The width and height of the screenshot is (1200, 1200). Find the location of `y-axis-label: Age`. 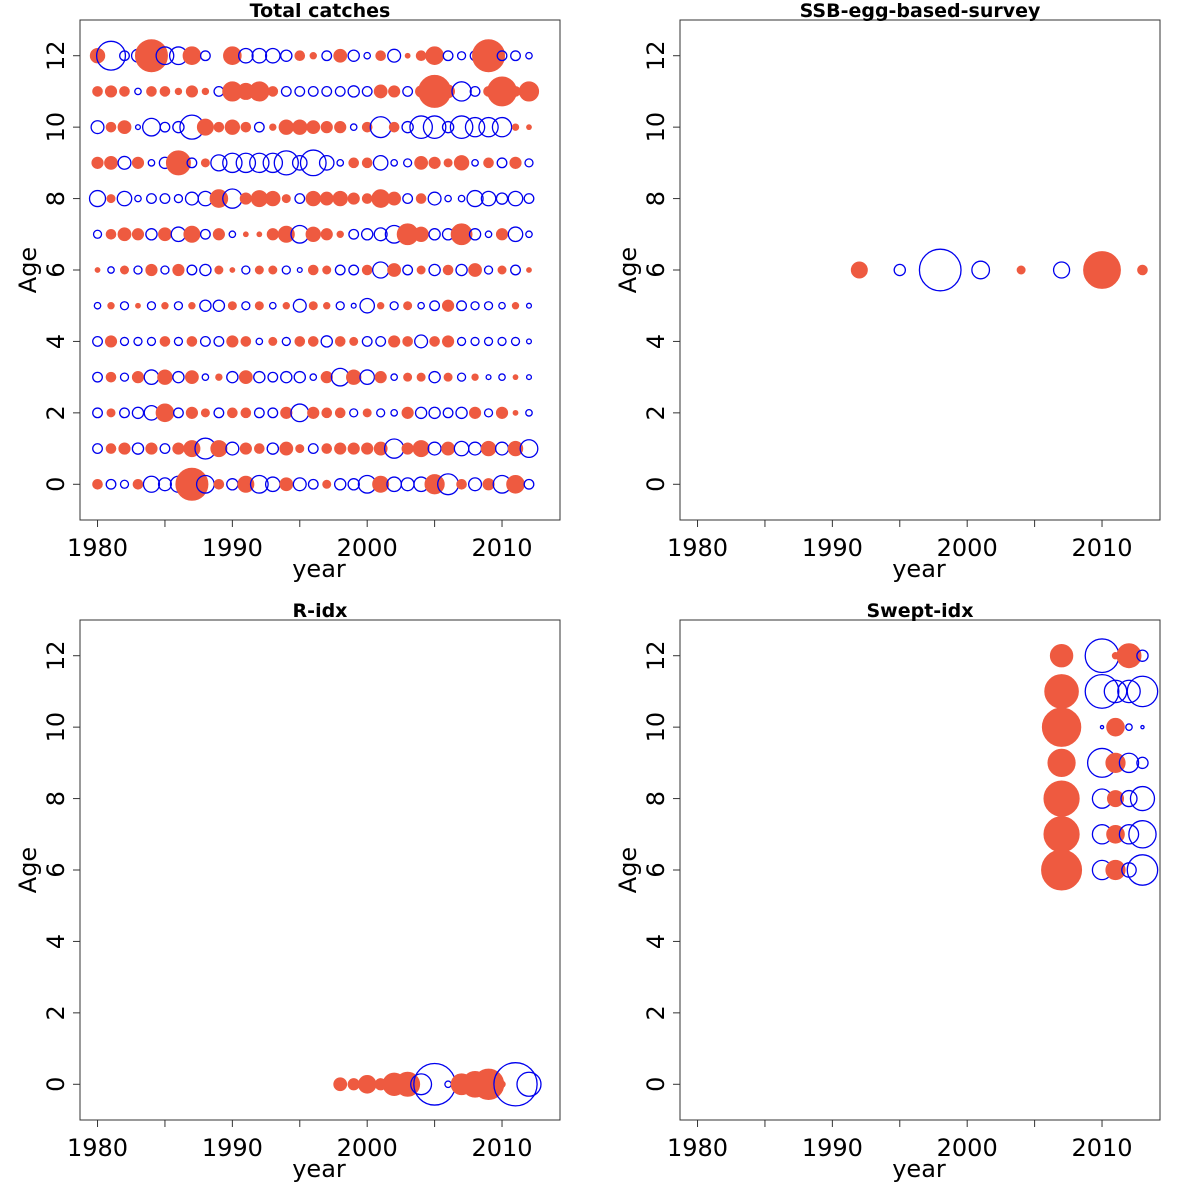

y-axis-label: Age is located at coordinates (628, 870).